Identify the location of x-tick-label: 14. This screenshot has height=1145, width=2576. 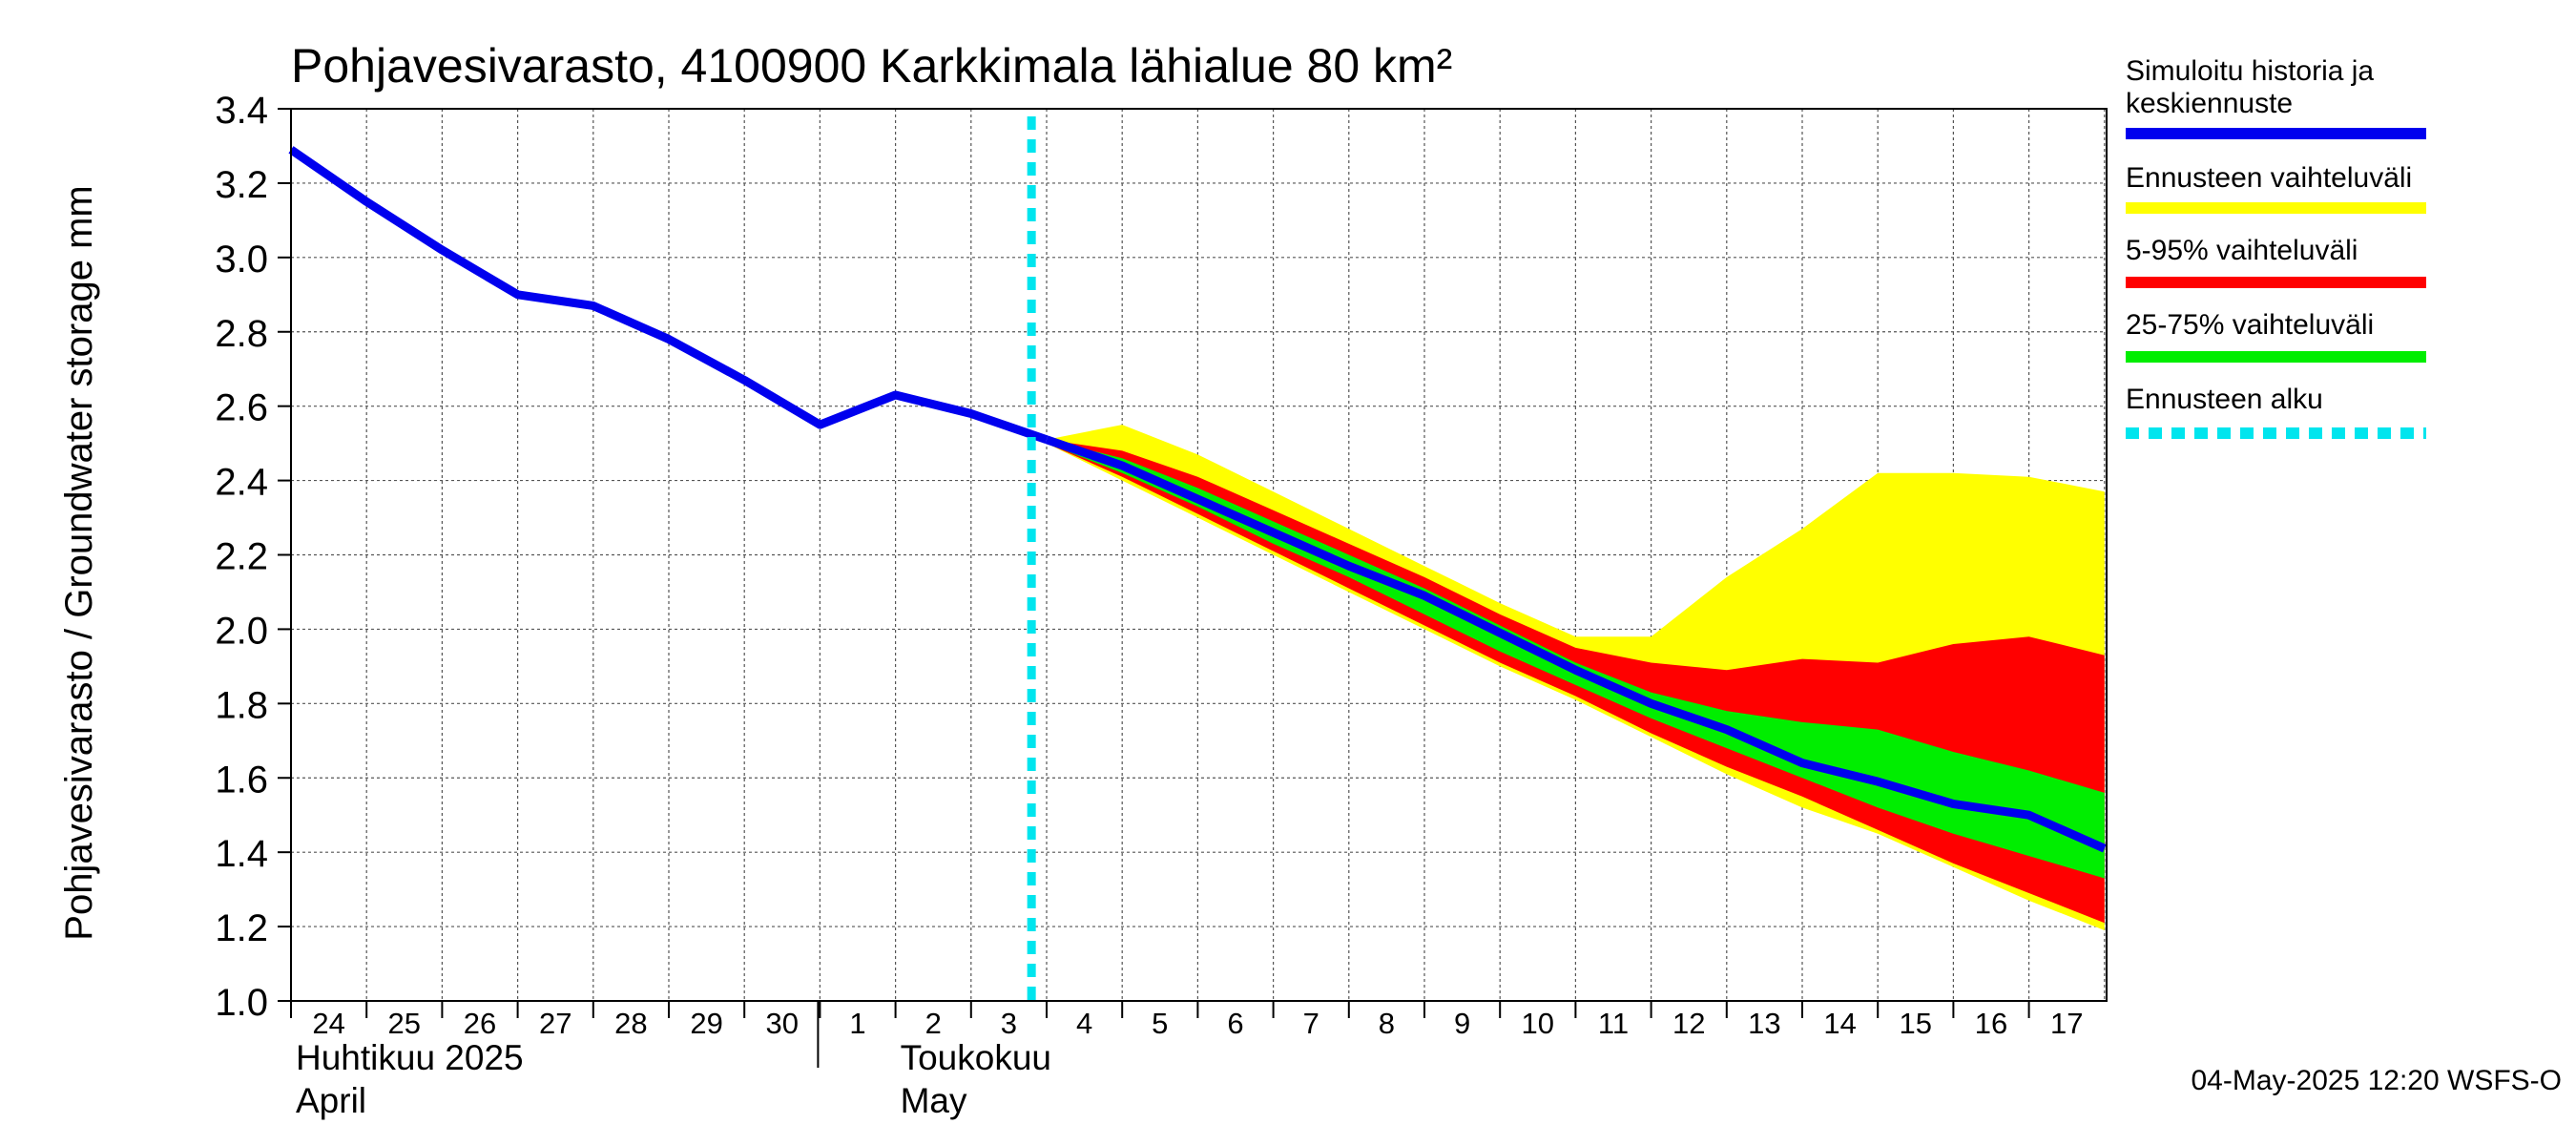
(1839, 1023).